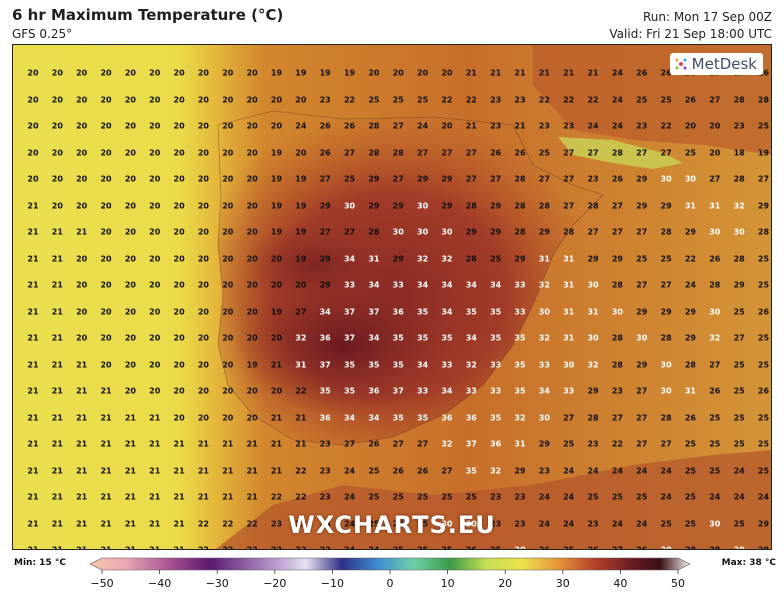 The image size is (784, 600). I want to click on scale-tick-label: 30, so click(563, 583).